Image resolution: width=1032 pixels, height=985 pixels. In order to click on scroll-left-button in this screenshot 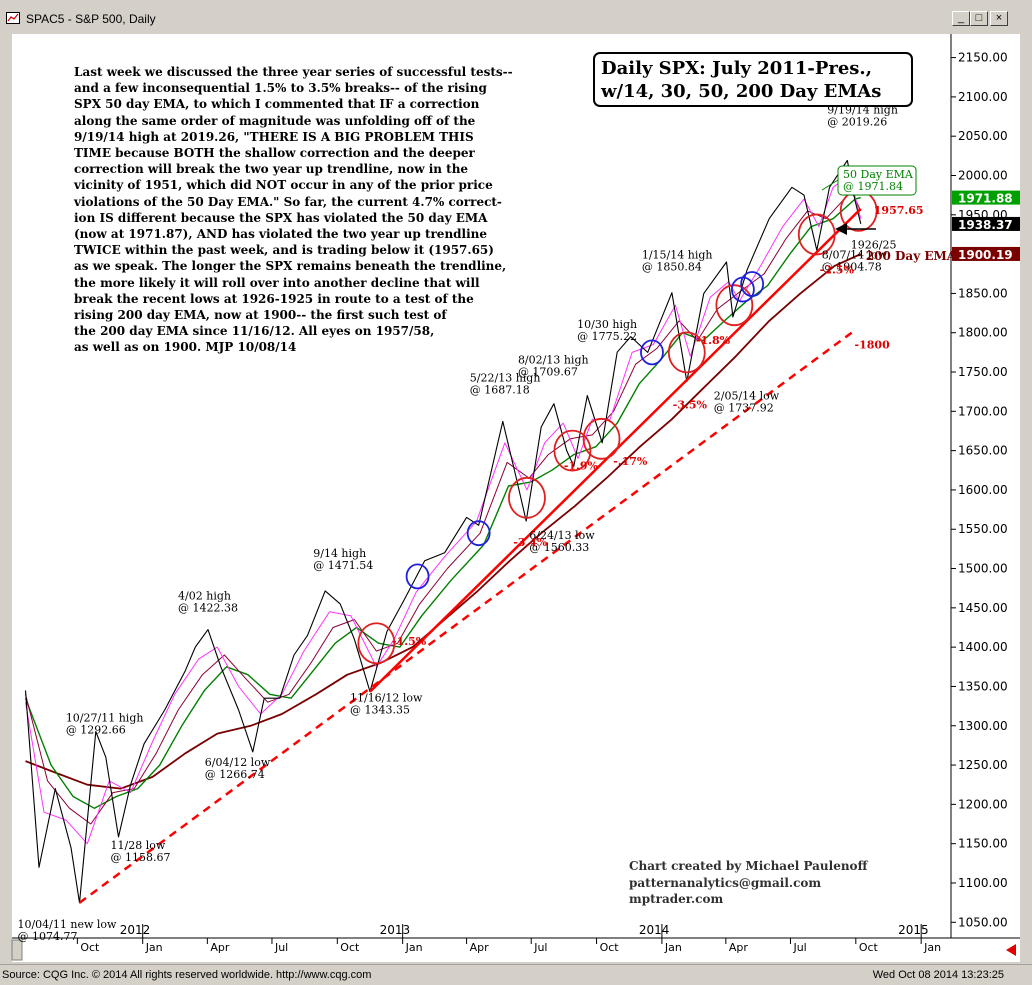, I will do `click(17, 950)`.